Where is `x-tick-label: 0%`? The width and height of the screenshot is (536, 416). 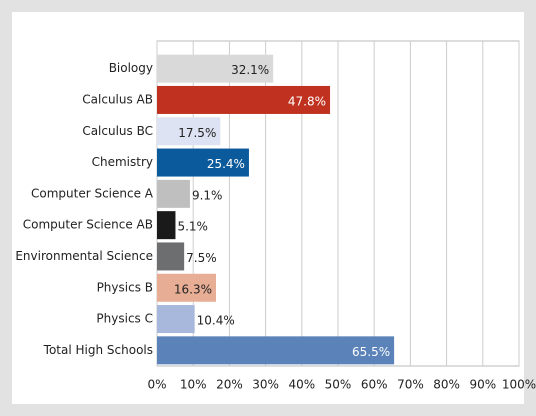 x-tick-label: 0% is located at coordinates (156, 385).